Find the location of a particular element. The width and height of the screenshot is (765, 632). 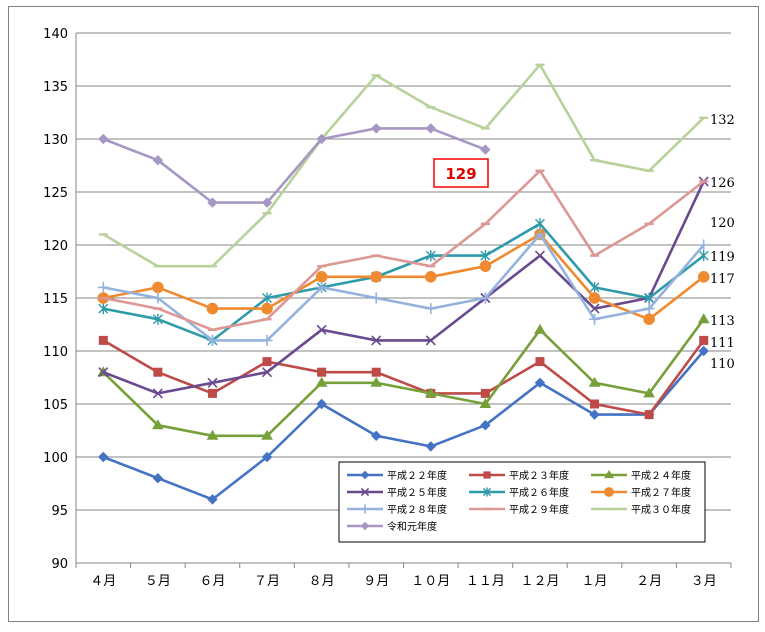

x-tick-label: ６月 is located at coordinates (212, 581).